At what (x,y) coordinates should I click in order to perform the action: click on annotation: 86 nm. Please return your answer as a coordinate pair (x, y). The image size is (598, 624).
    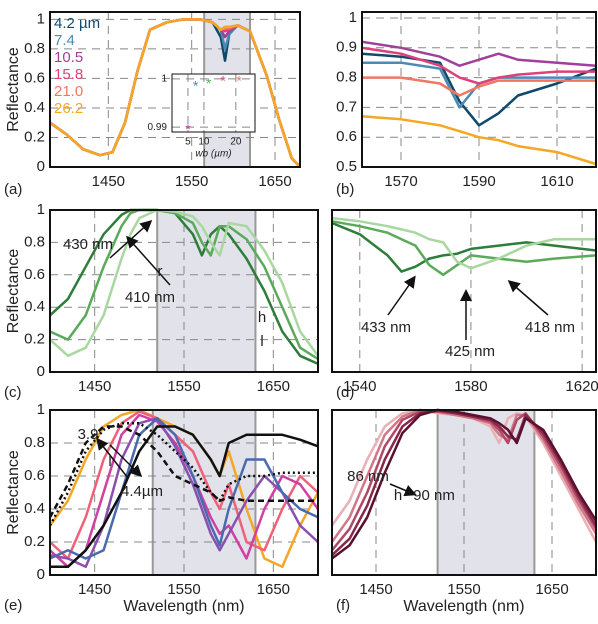
    Looking at the image, I should click on (368, 476).